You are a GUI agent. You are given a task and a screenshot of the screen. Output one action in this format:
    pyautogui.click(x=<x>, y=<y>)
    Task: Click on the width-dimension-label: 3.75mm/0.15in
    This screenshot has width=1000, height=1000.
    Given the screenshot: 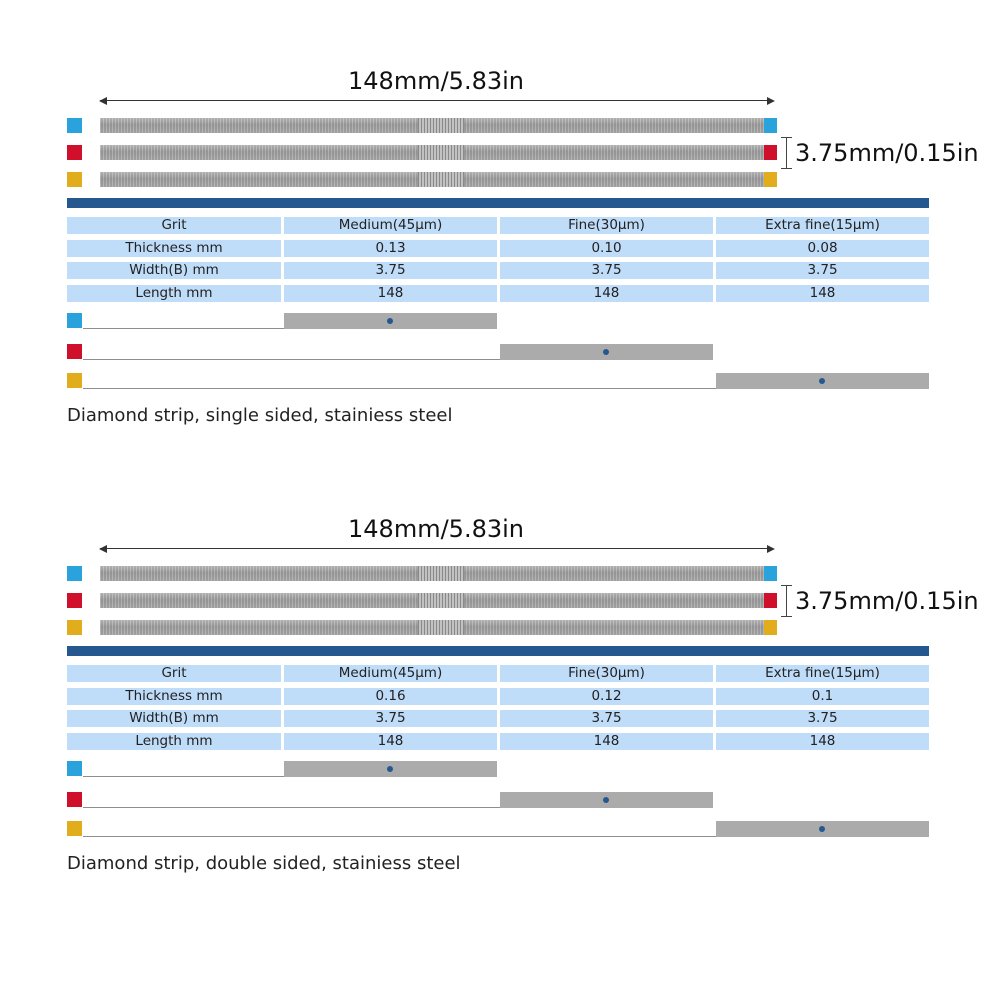 What is the action you would take?
    pyautogui.click(x=887, y=601)
    